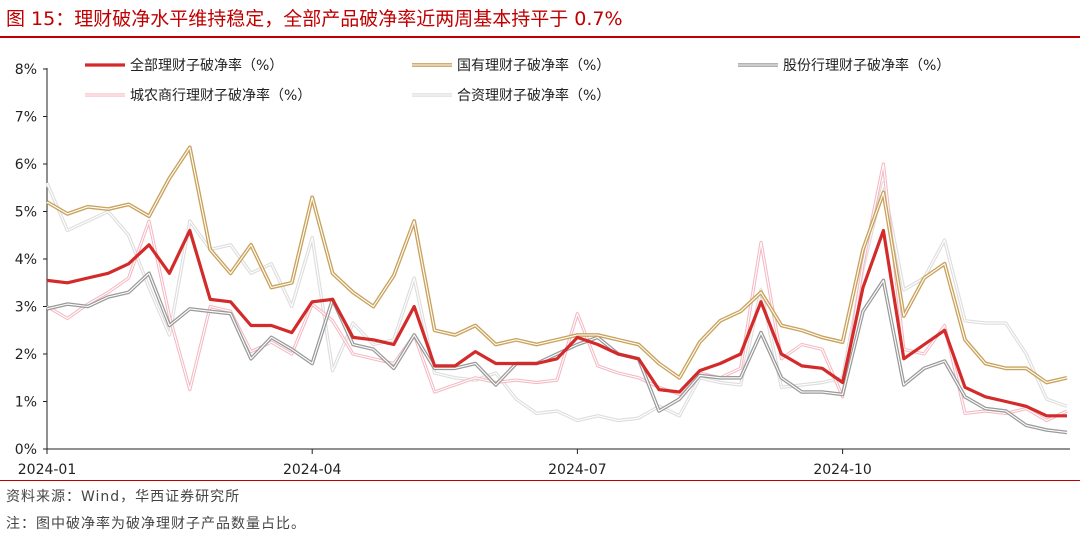  What do you see at coordinates (866, 65) in the screenshot?
I see `legend-label-joint: 股份行理财子破净率（%）` at bounding box center [866, 65].